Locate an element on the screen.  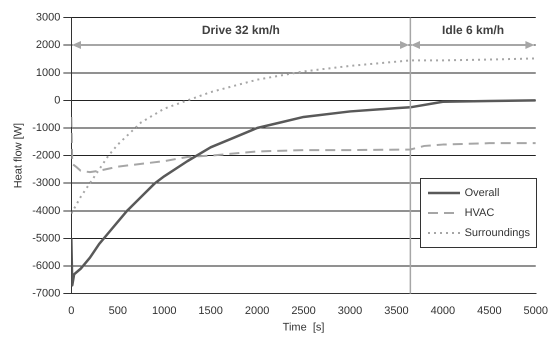
y-tick-label: 3000 is located at coordinates (48, 18).